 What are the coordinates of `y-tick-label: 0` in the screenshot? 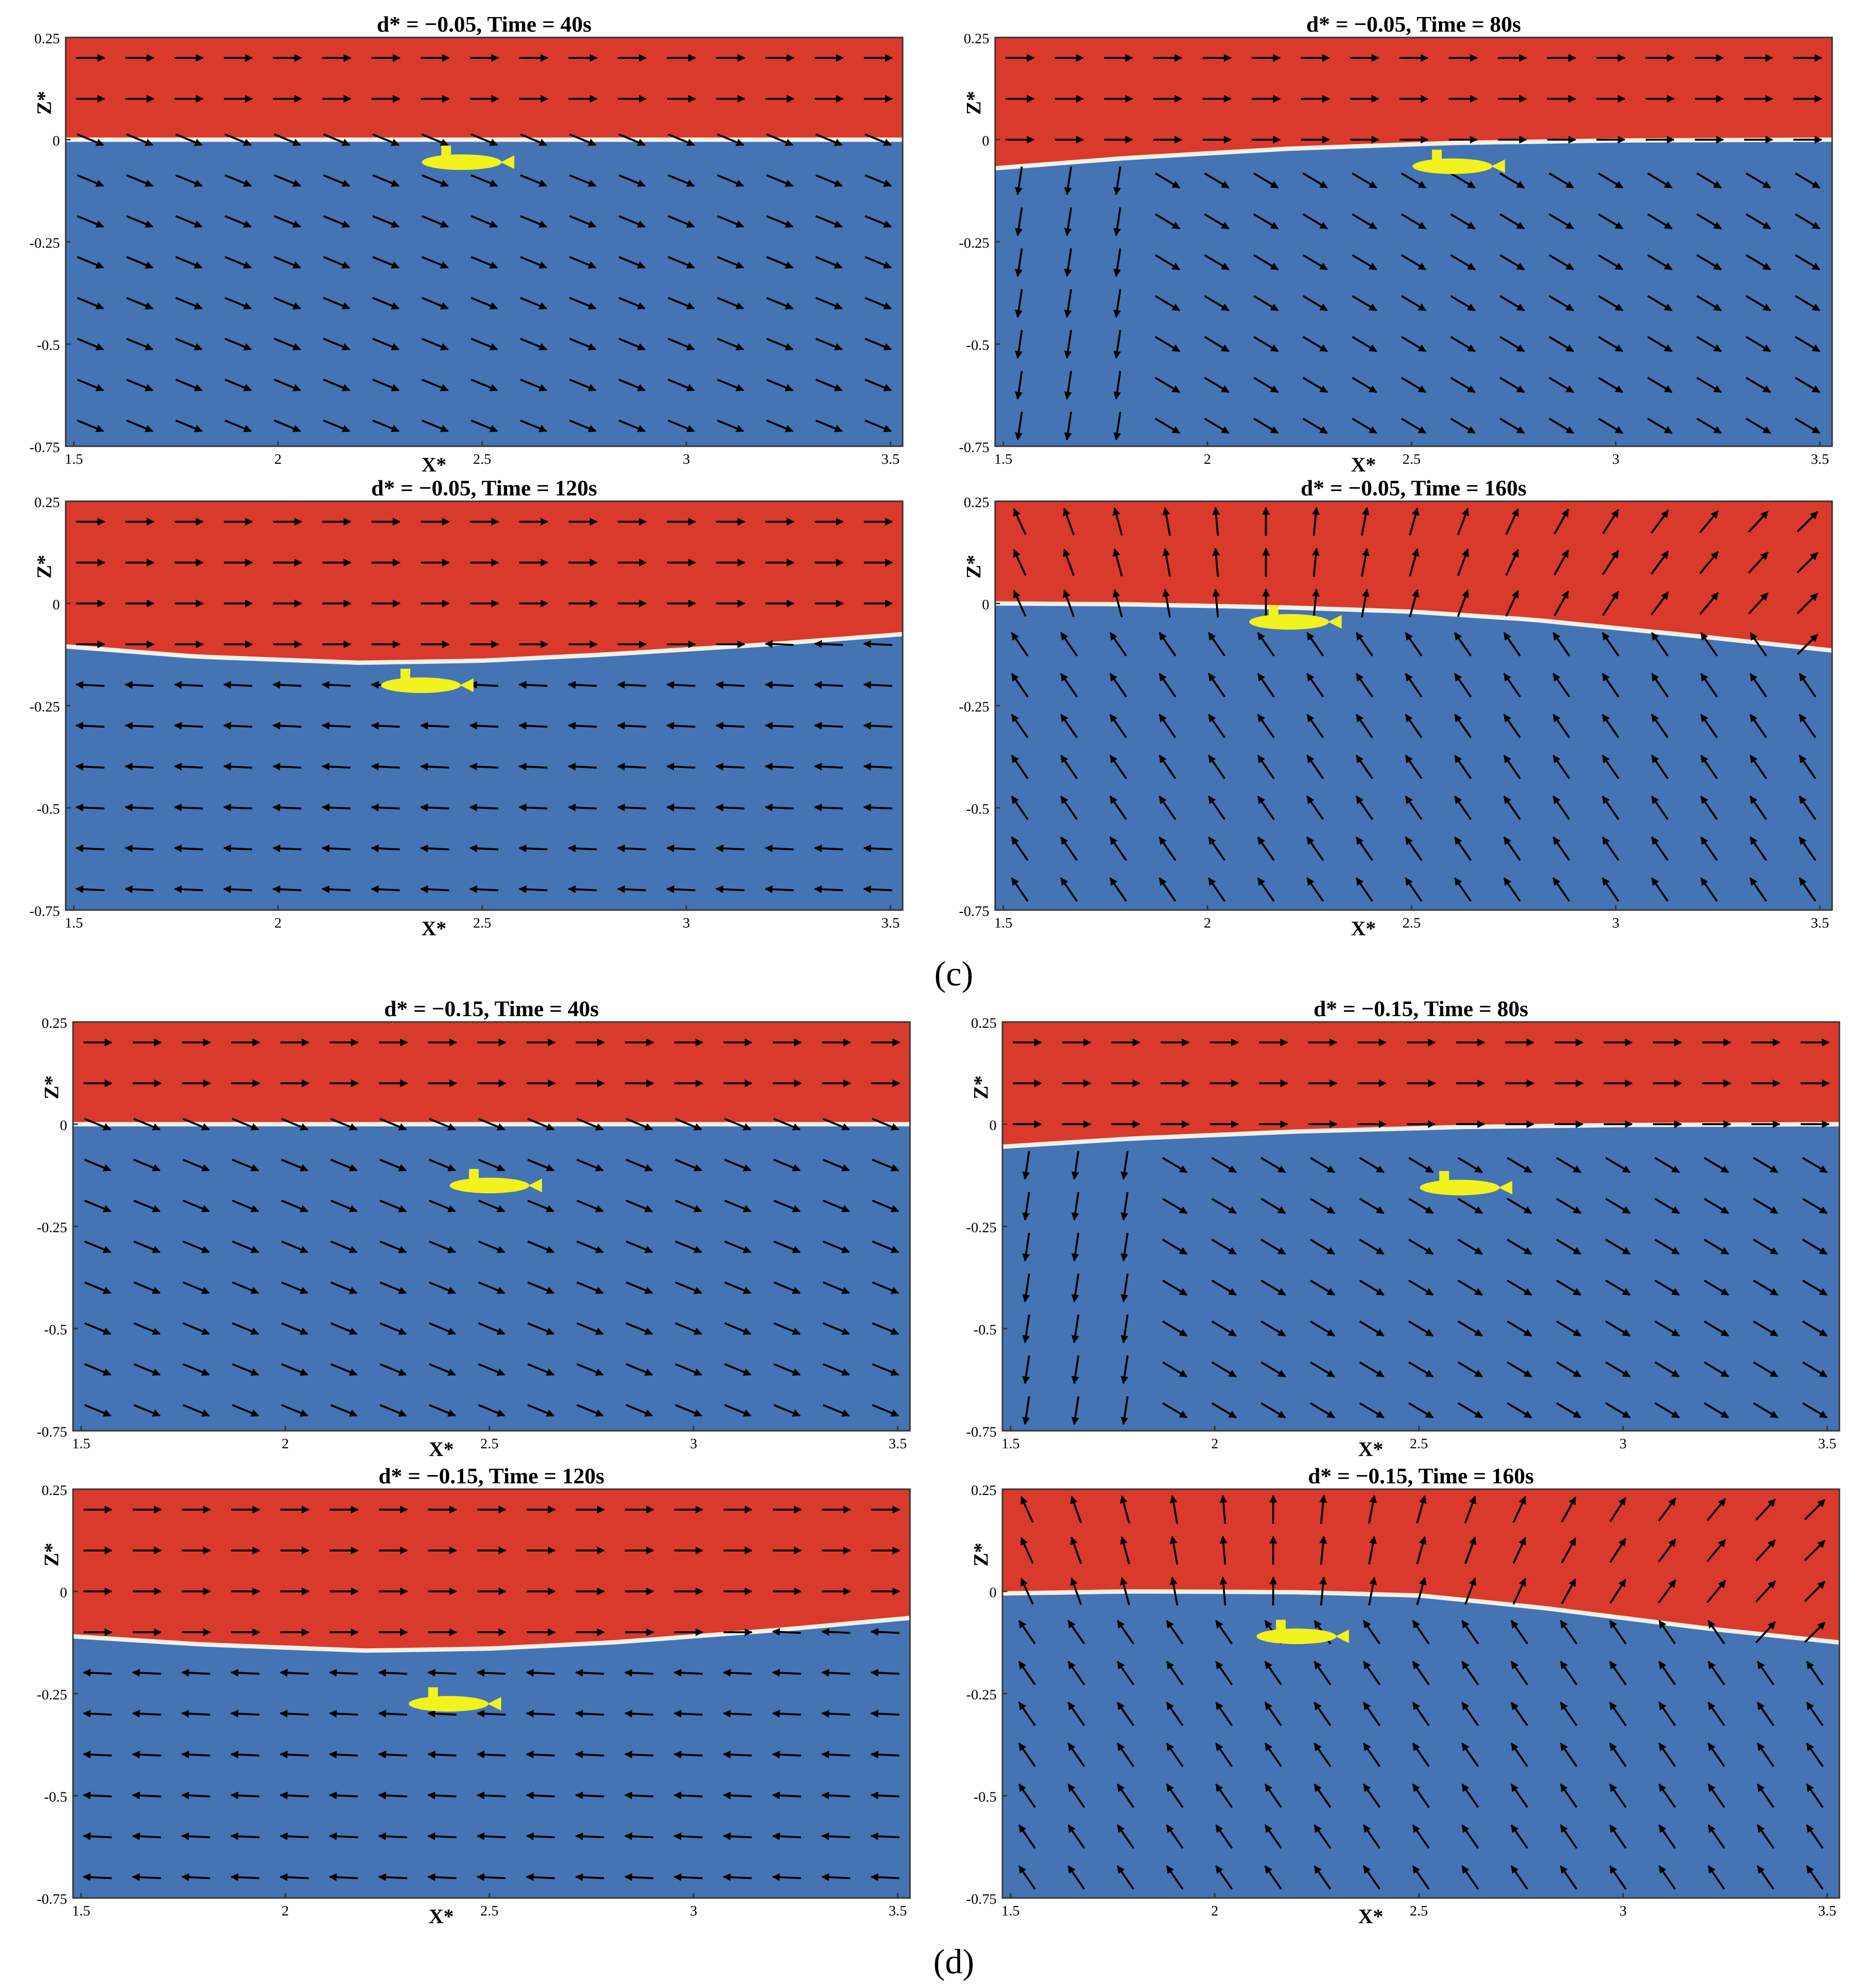 It's located at (993, 1593).